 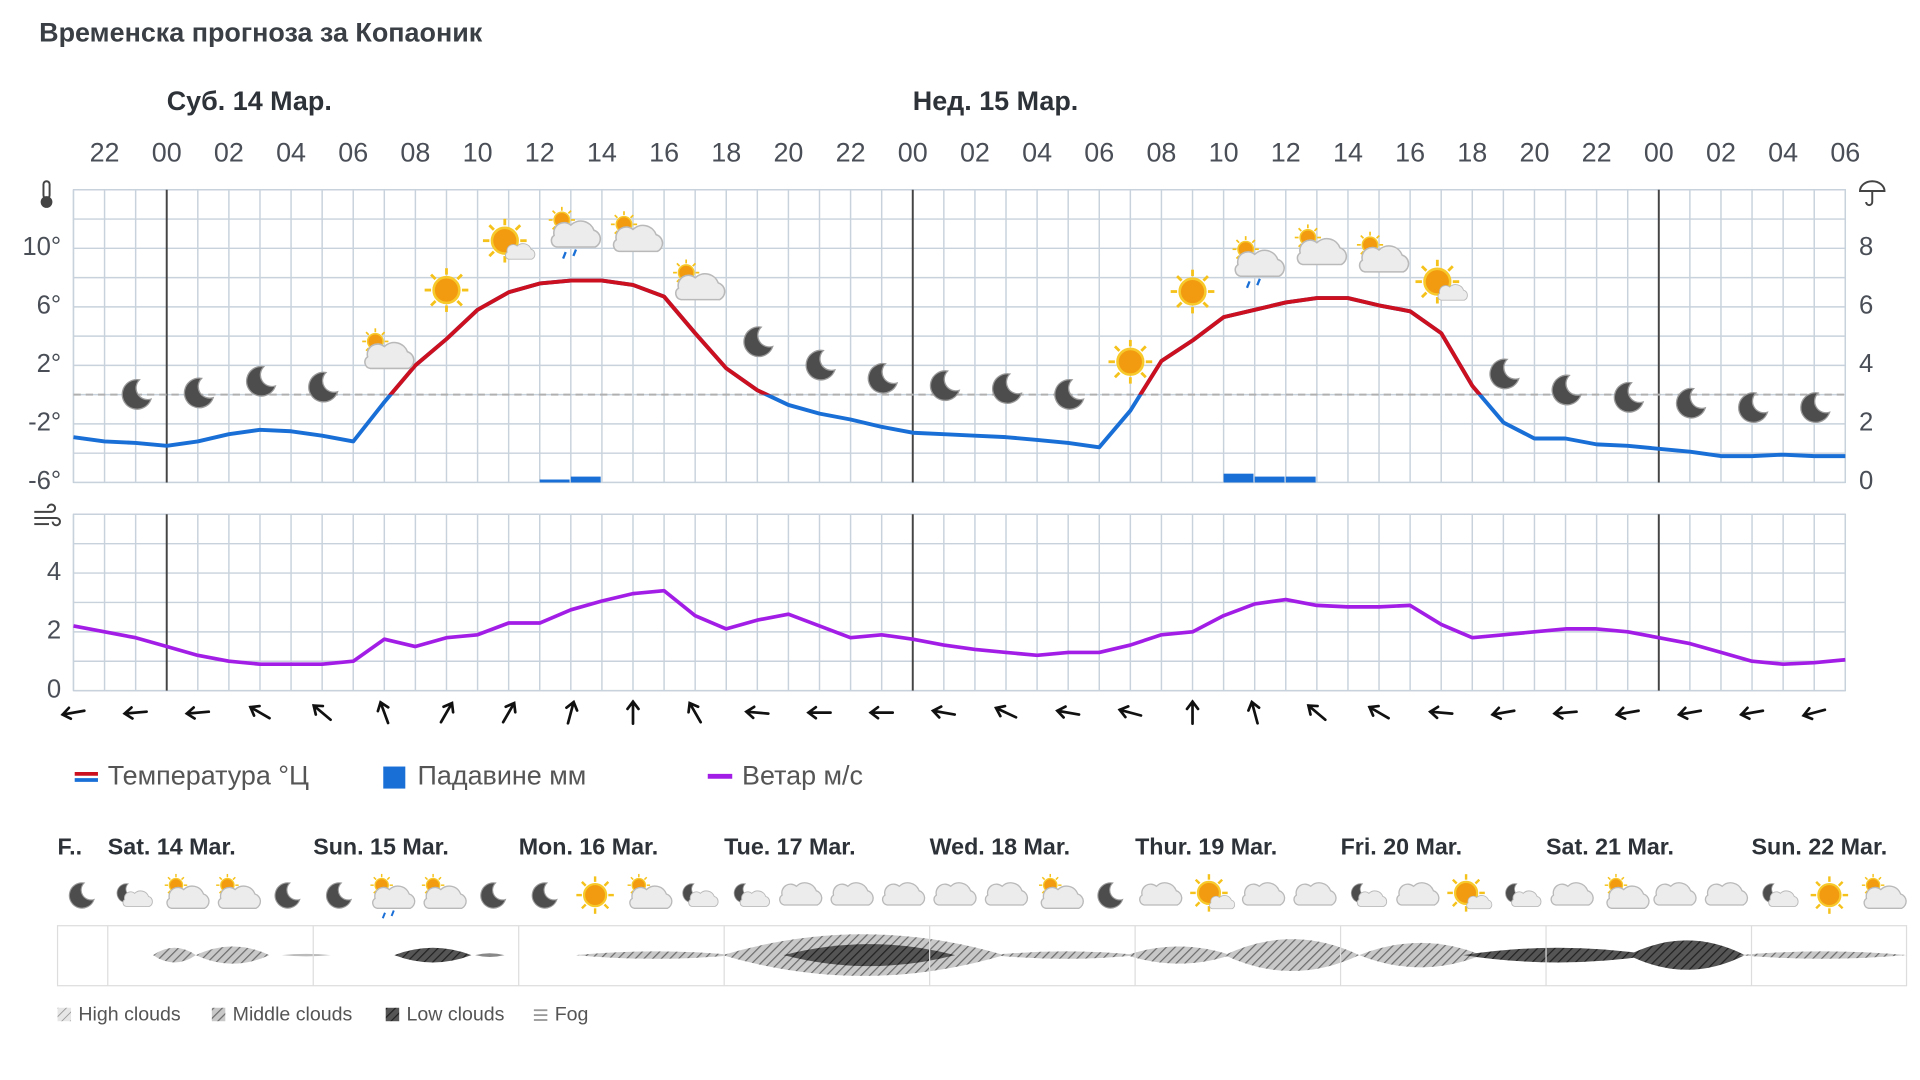 I want to click on legend-label: Падавине мм, so click(x=502, y=776).